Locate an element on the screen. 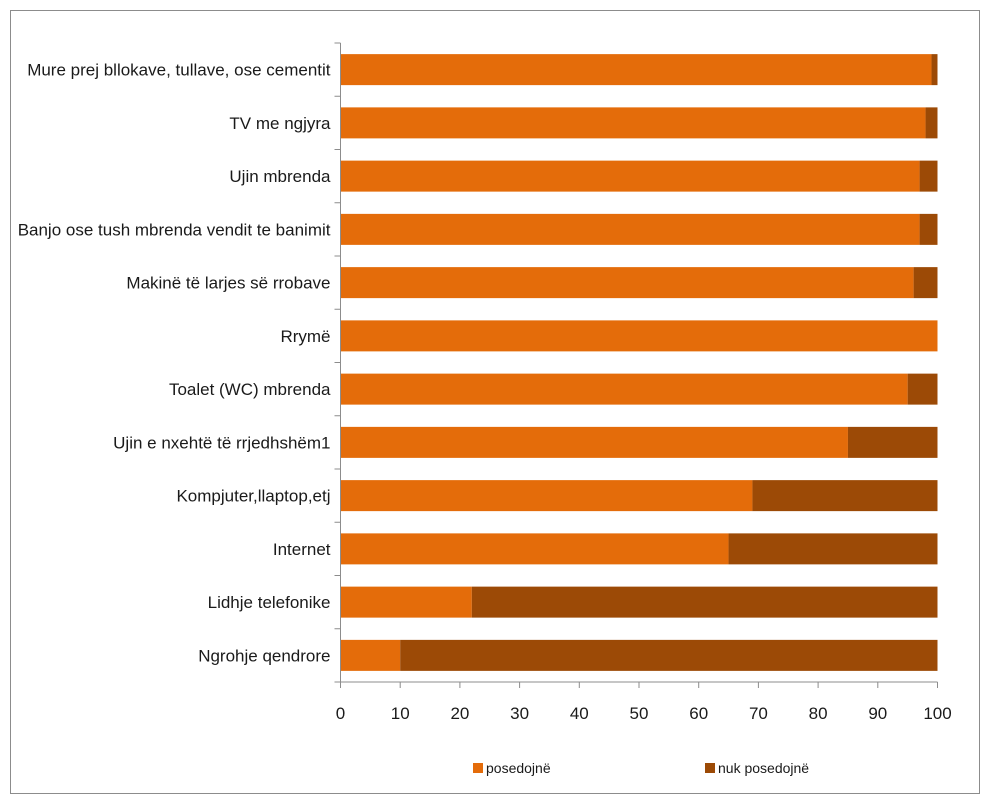 This screenshot has width=992, height=805. category-label: Kompjuter,llaptop,etj is located at coordinates (253, 496).